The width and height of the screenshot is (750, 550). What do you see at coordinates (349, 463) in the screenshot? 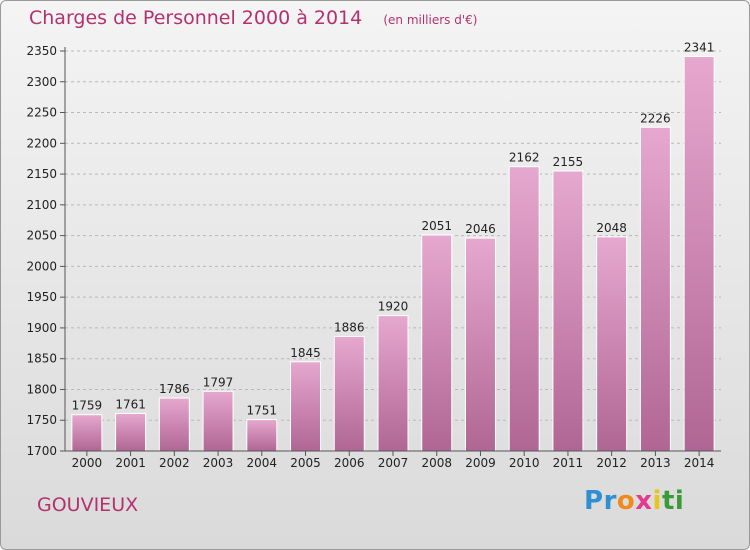
I see `x-tick-label: 2006` at bounding box center [349, 463].